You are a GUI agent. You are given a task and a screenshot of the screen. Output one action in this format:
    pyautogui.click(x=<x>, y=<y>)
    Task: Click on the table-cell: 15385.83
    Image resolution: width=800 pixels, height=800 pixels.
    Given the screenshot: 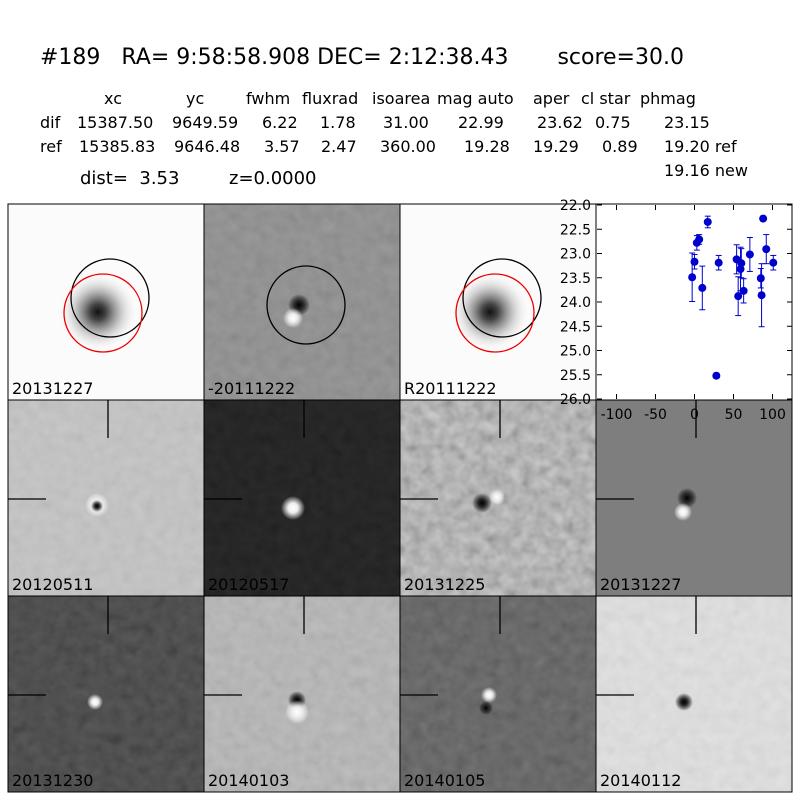 What is the action you would take?
    pyautogui.click(x=117, y=146)
    